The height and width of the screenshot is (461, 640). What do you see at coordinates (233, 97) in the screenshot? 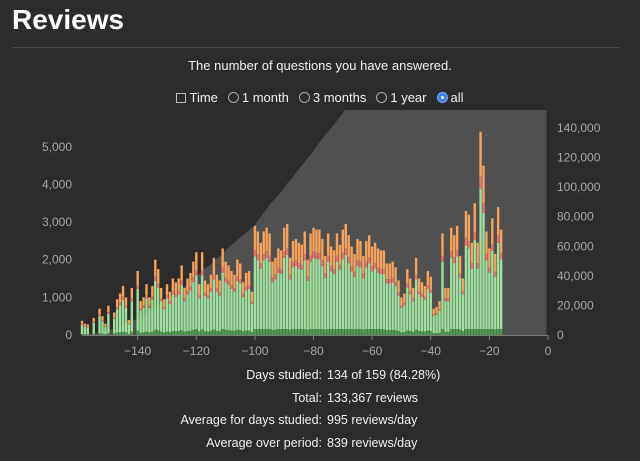
I see `range-radio-1-month` at bounding box center [233, 97].